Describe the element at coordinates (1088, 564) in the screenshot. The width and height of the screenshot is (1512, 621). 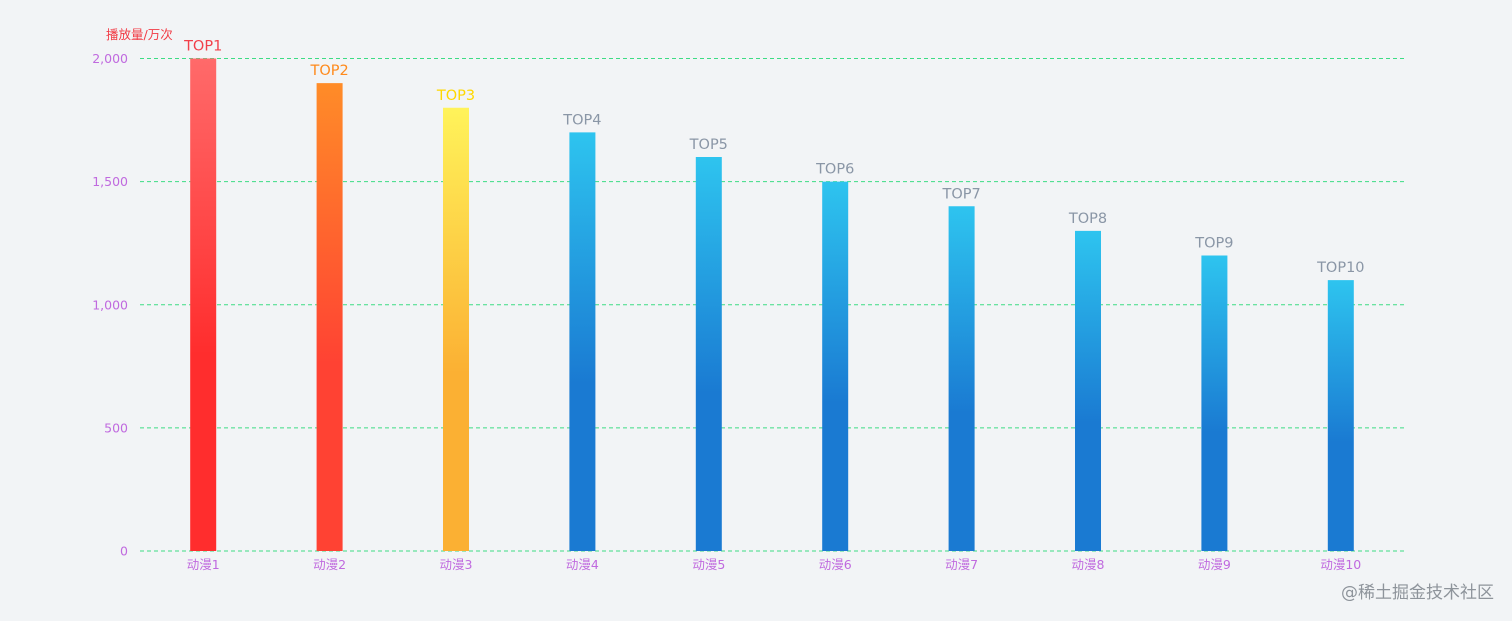
I see `x-tick-label: 动漫8` at that location.